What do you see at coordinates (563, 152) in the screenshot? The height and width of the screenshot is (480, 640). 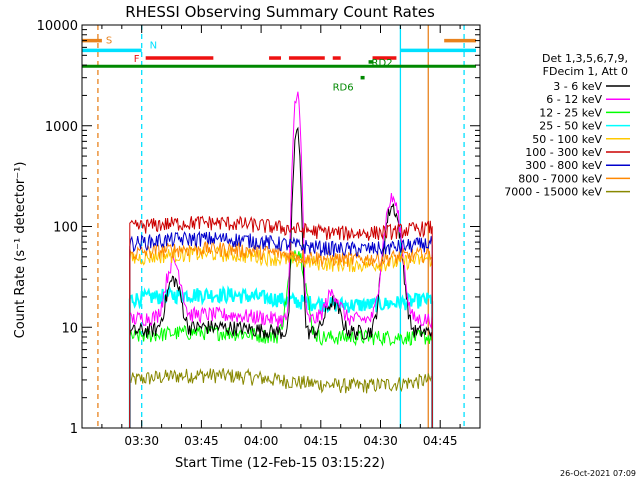 I see `legend-label-5: 100 - 300 keV` at bounding box center [563, 152].